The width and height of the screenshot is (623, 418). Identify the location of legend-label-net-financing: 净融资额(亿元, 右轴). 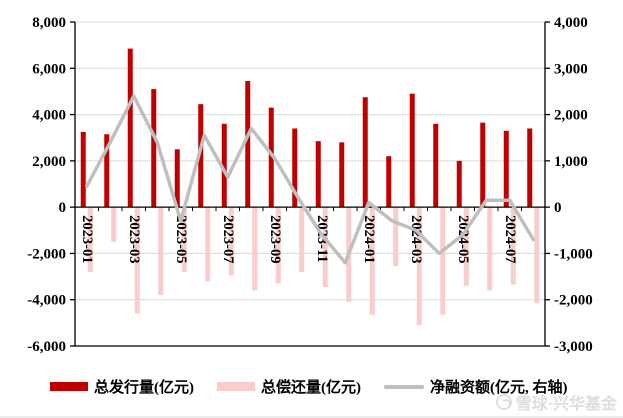
(499, 388).